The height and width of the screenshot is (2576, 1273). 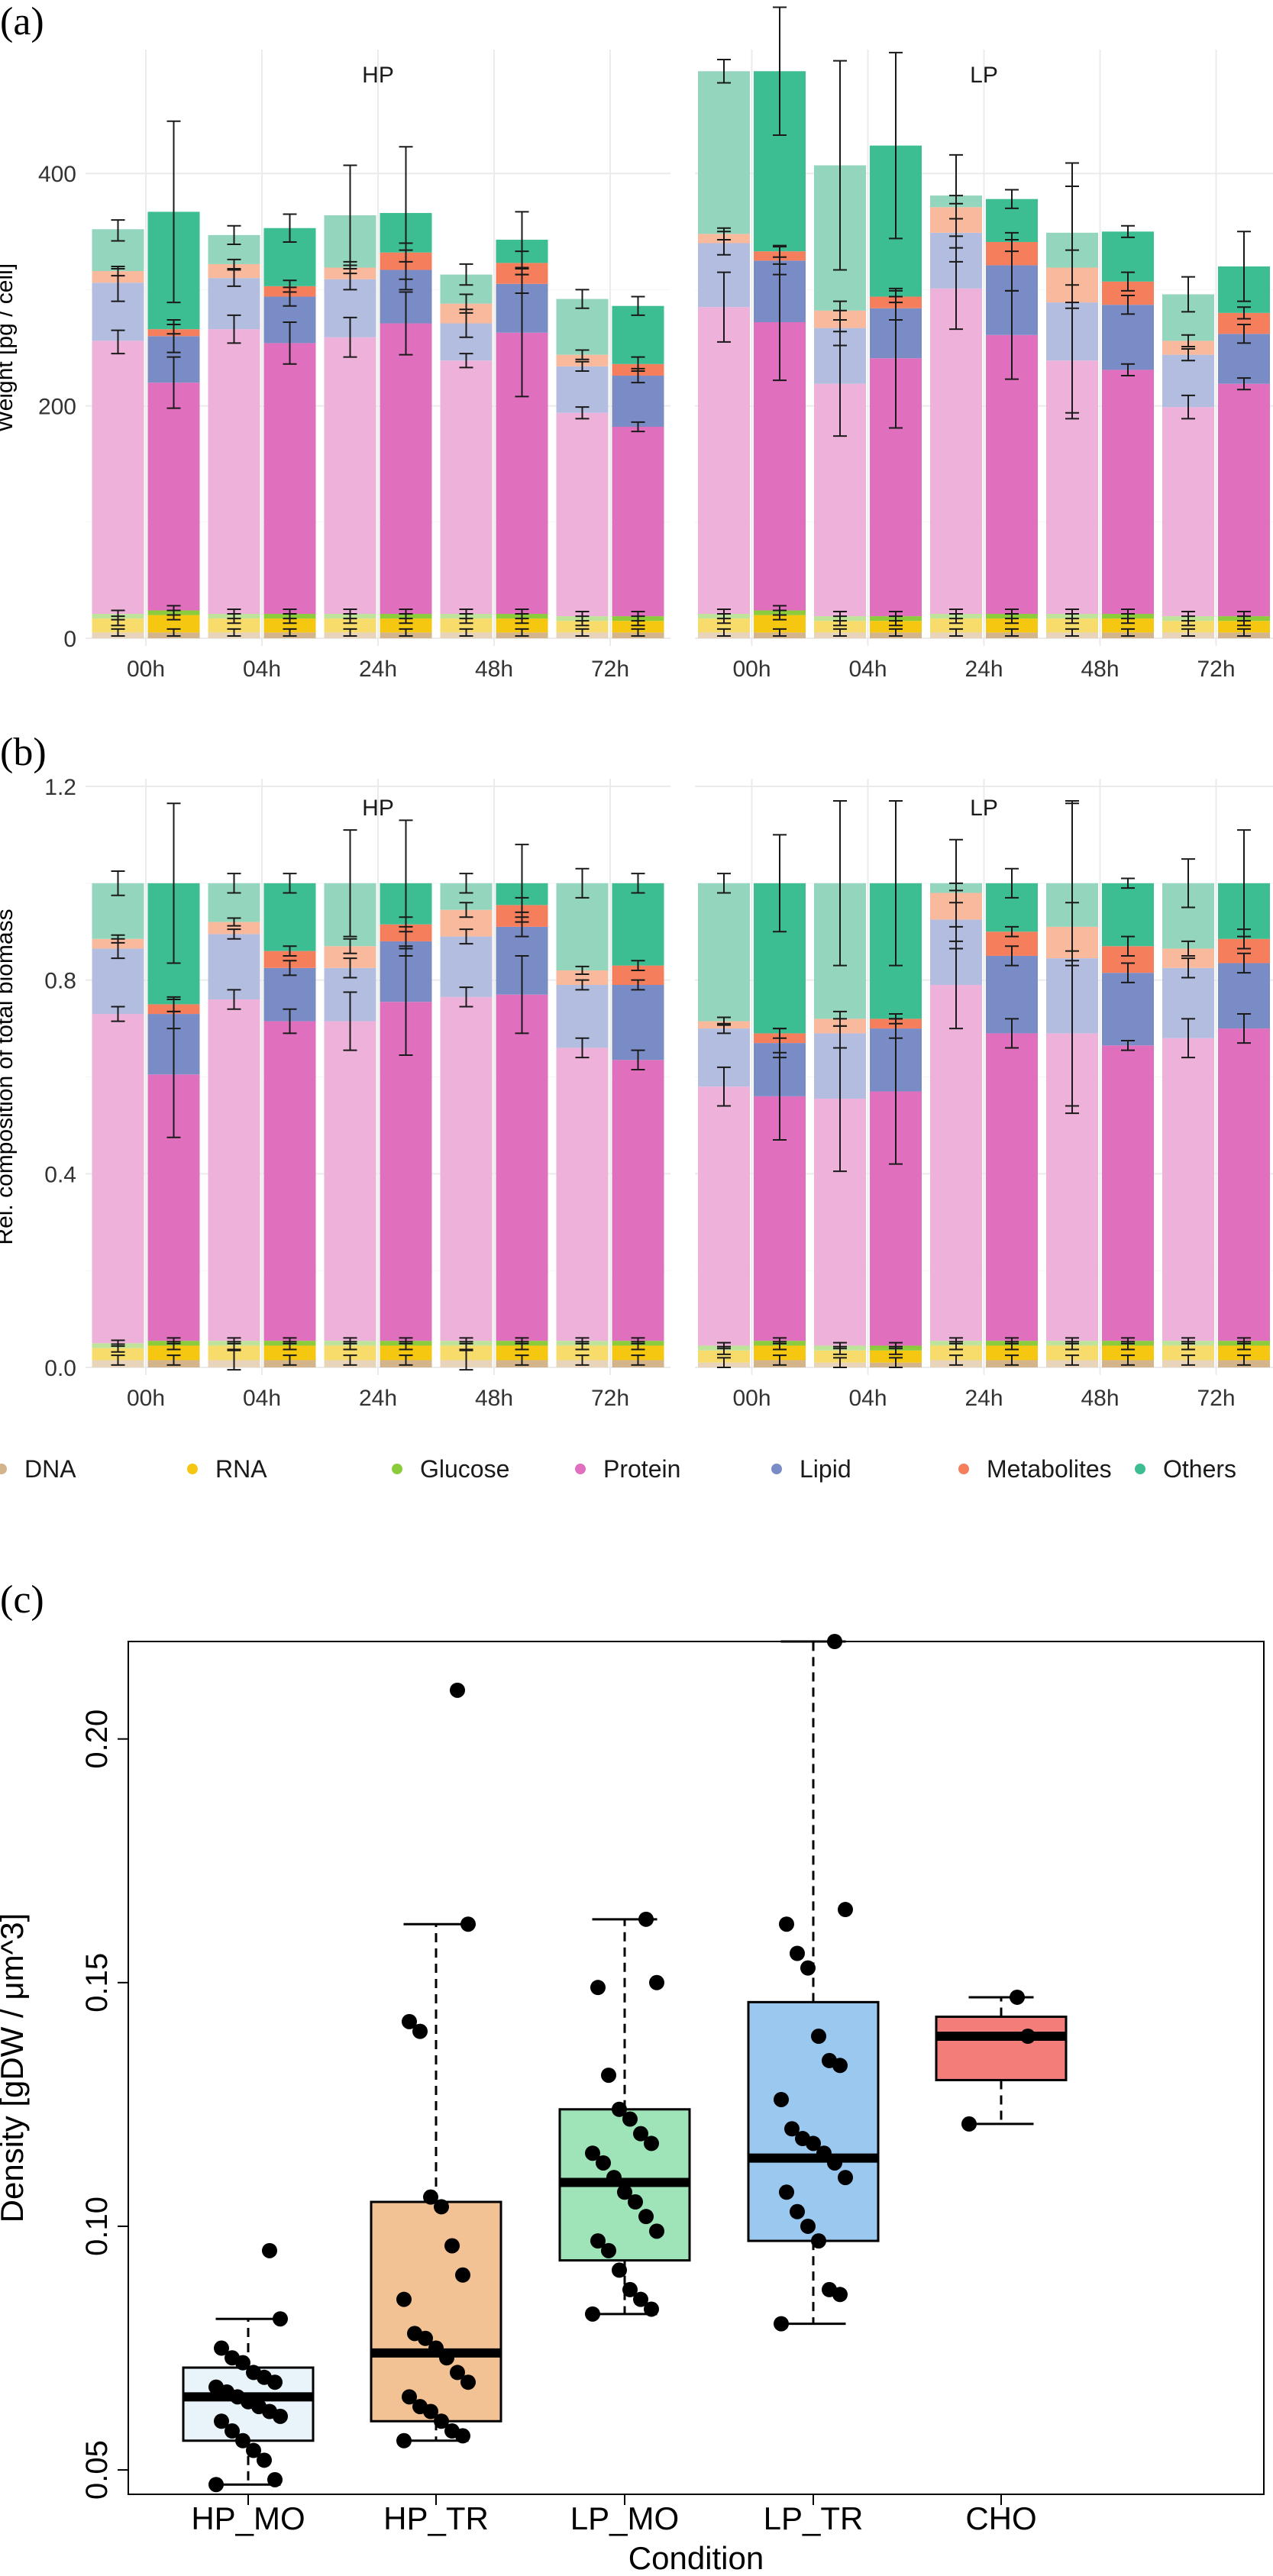 I want to click on y-tick-label: 1.2, so click(x=60, y=787).